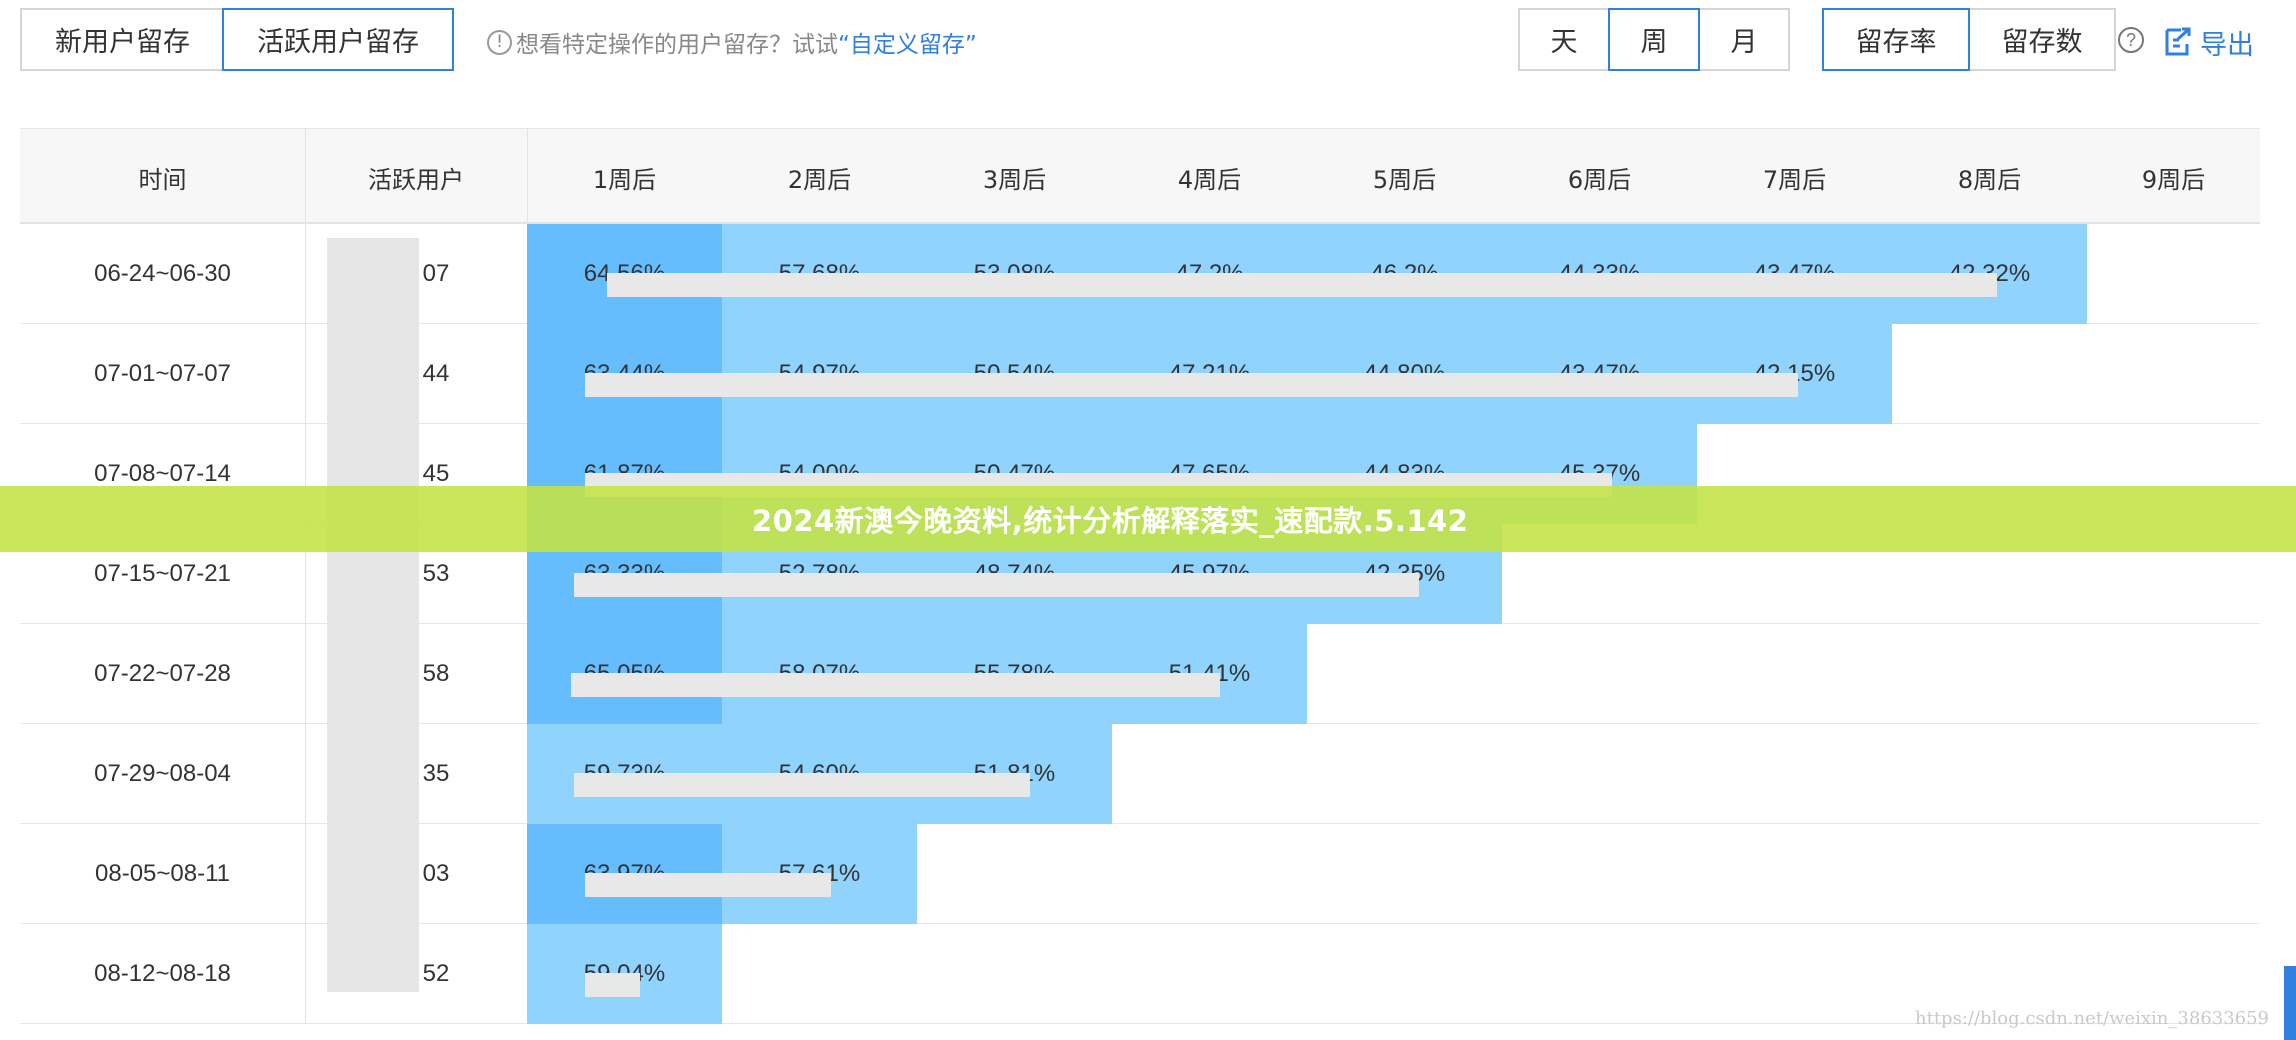  Describe the element at coordinates (162, 873) in the screenshot. I see `row-date: 08-05~08-11` at that location.